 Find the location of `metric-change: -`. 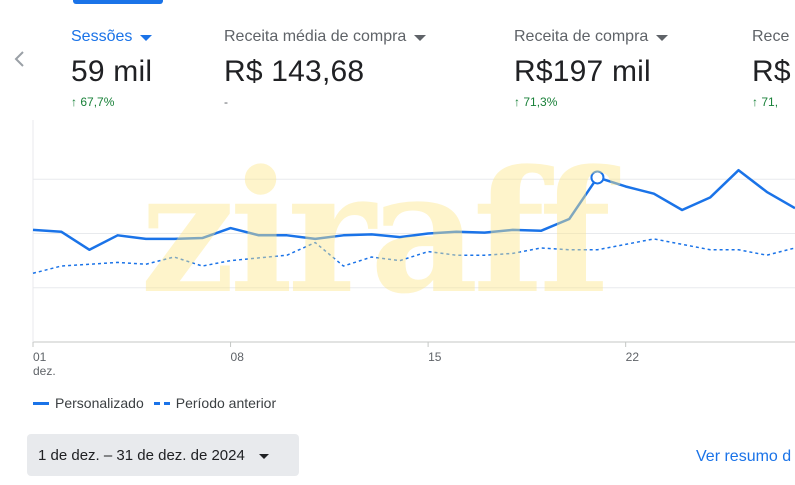

metric-change: - is located at coordinates (325, 103).